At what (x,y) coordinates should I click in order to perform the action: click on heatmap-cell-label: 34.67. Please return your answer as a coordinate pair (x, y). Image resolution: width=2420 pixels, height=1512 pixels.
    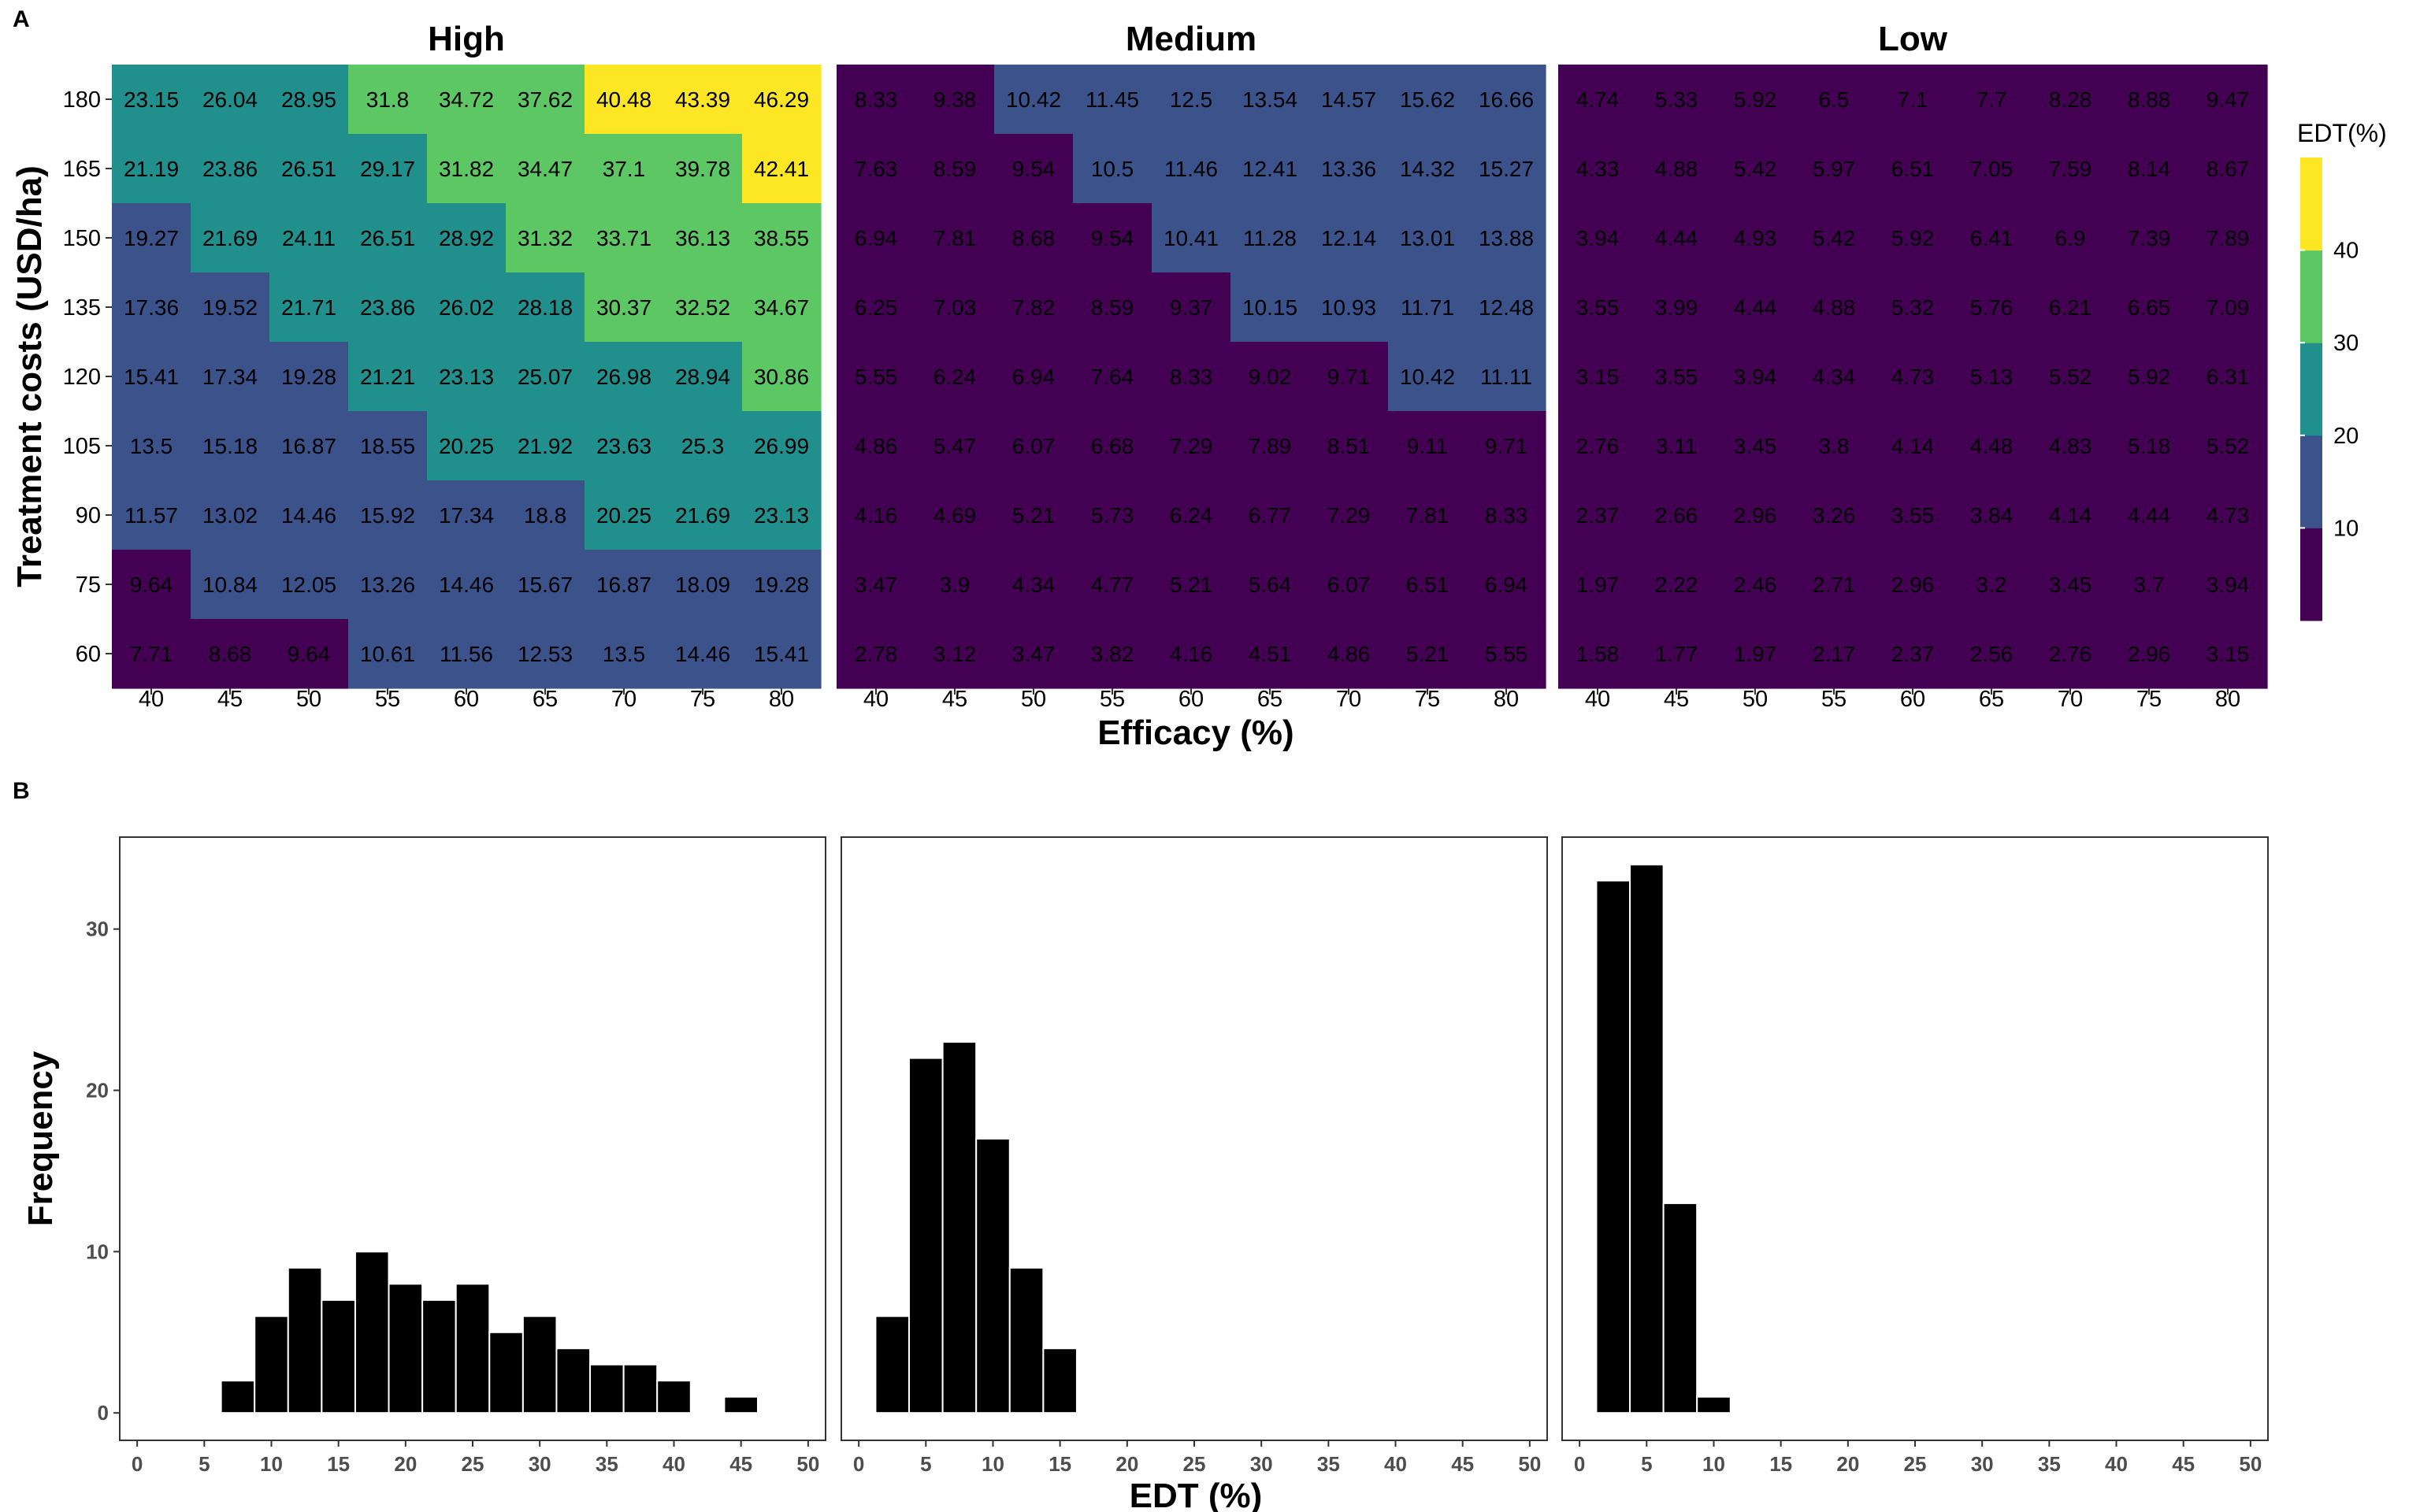
    Looking at the image, I should click on (781, 307).